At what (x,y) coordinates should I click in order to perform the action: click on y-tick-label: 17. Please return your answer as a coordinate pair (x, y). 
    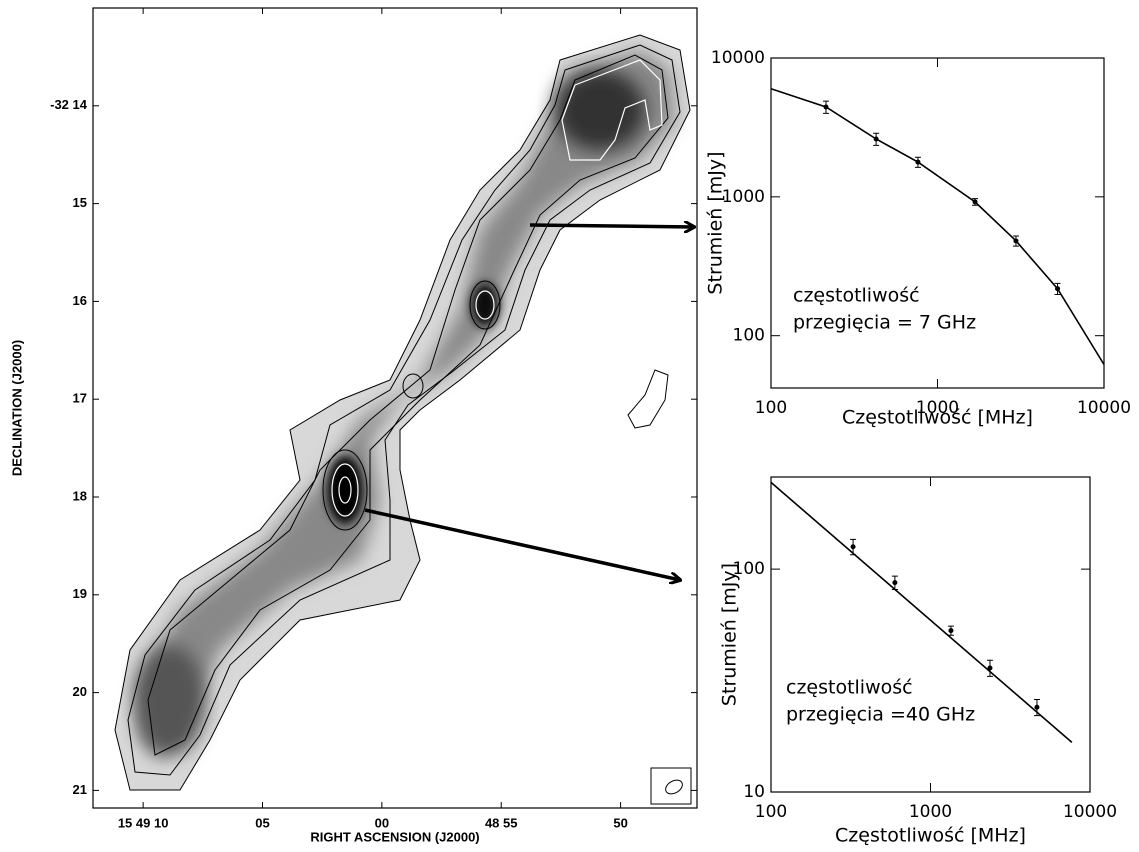
    Looking at the image, I should click on (80, 398).